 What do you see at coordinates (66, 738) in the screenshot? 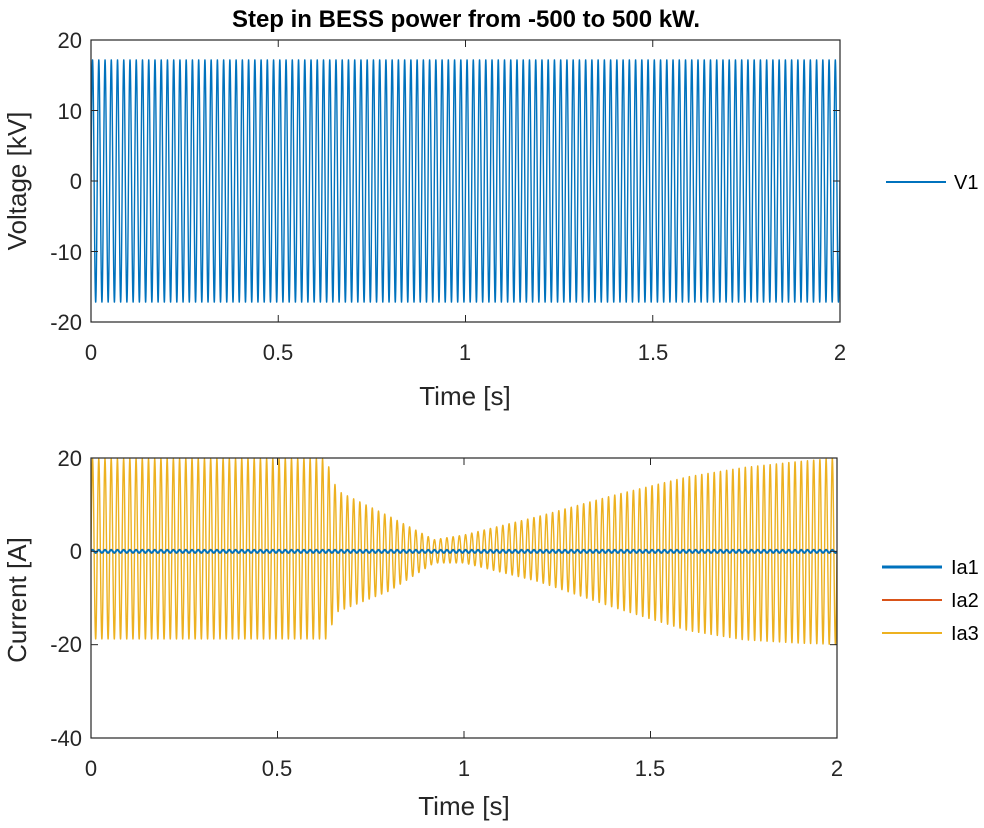
I see `y-tick-label: -40` at bounding box center [66, 738].